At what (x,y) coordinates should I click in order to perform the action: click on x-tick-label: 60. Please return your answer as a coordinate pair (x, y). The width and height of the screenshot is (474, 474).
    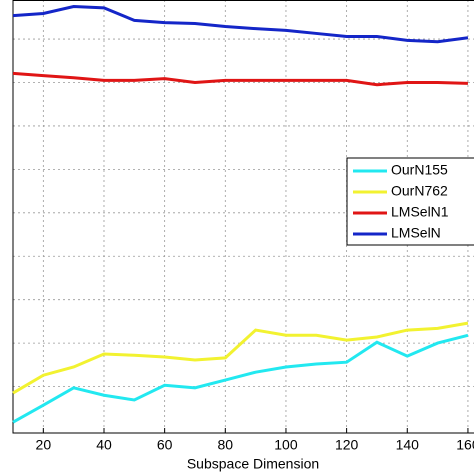
    Looking at the image, I should click on (165, 445).